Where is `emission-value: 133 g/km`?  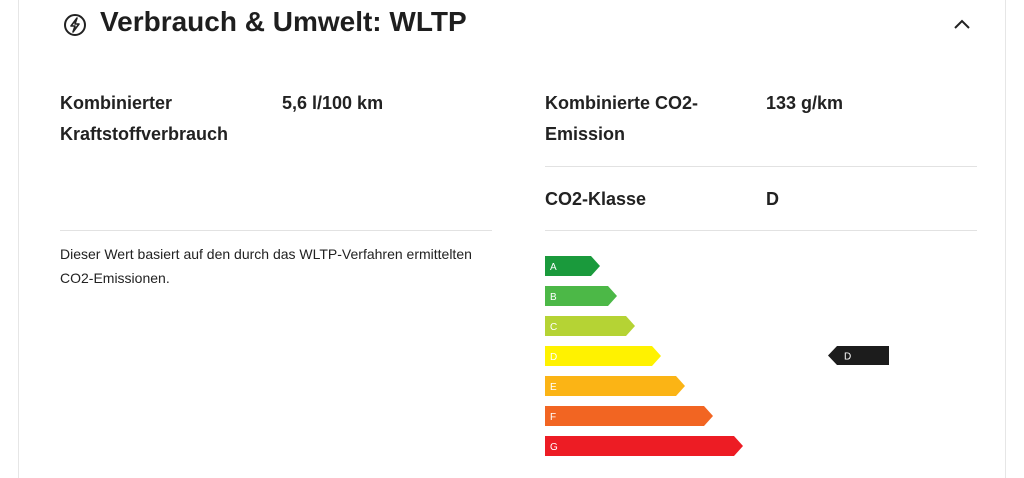 emission-value: 133 g/km is located at coordinates (805, 103).